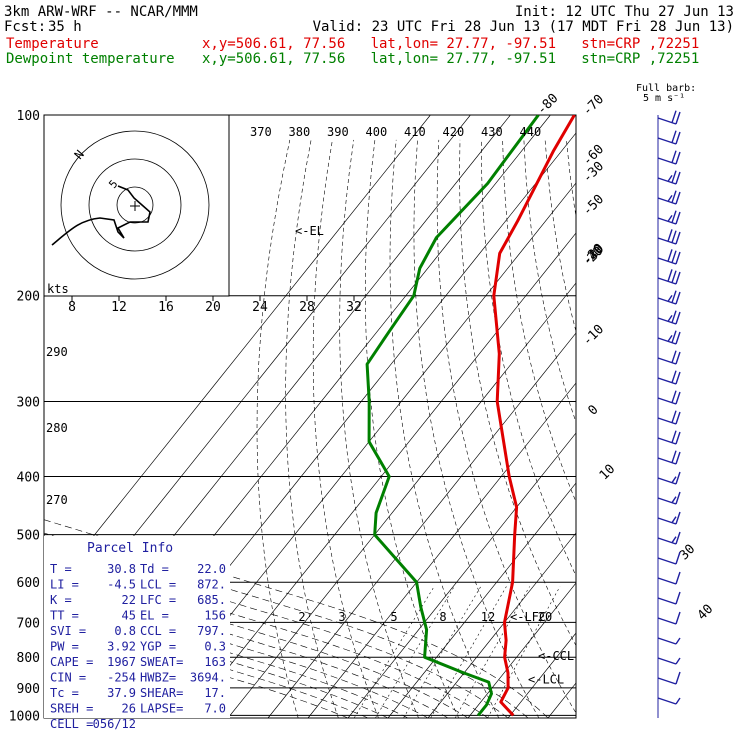 The width and height of the screenshot is (740, 740). What do you see at coordinates (28, 536) in the screenshot?
I see `pressure-tick-label: 500` at bounding box center [28, 536].